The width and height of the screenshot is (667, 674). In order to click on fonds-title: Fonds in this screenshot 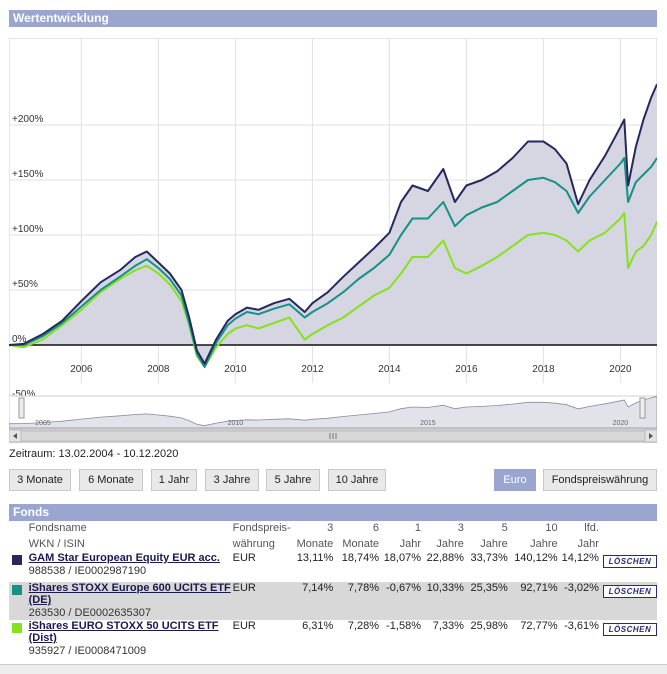, I will do `click(31, 512)`.